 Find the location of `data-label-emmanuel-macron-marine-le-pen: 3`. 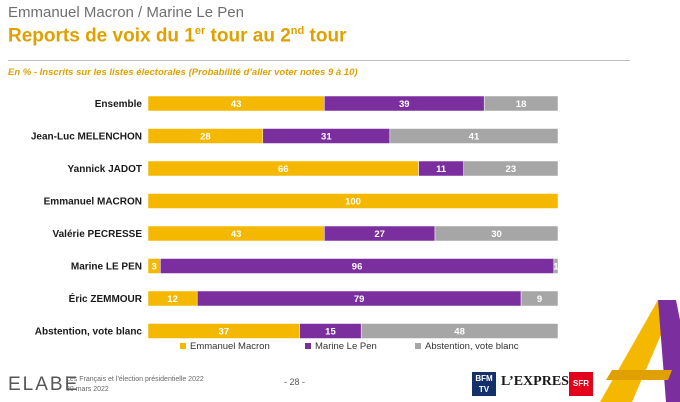

data-label-emmanuel-macron-marine-le-pen: 3 is located at coordinates (154, 267).